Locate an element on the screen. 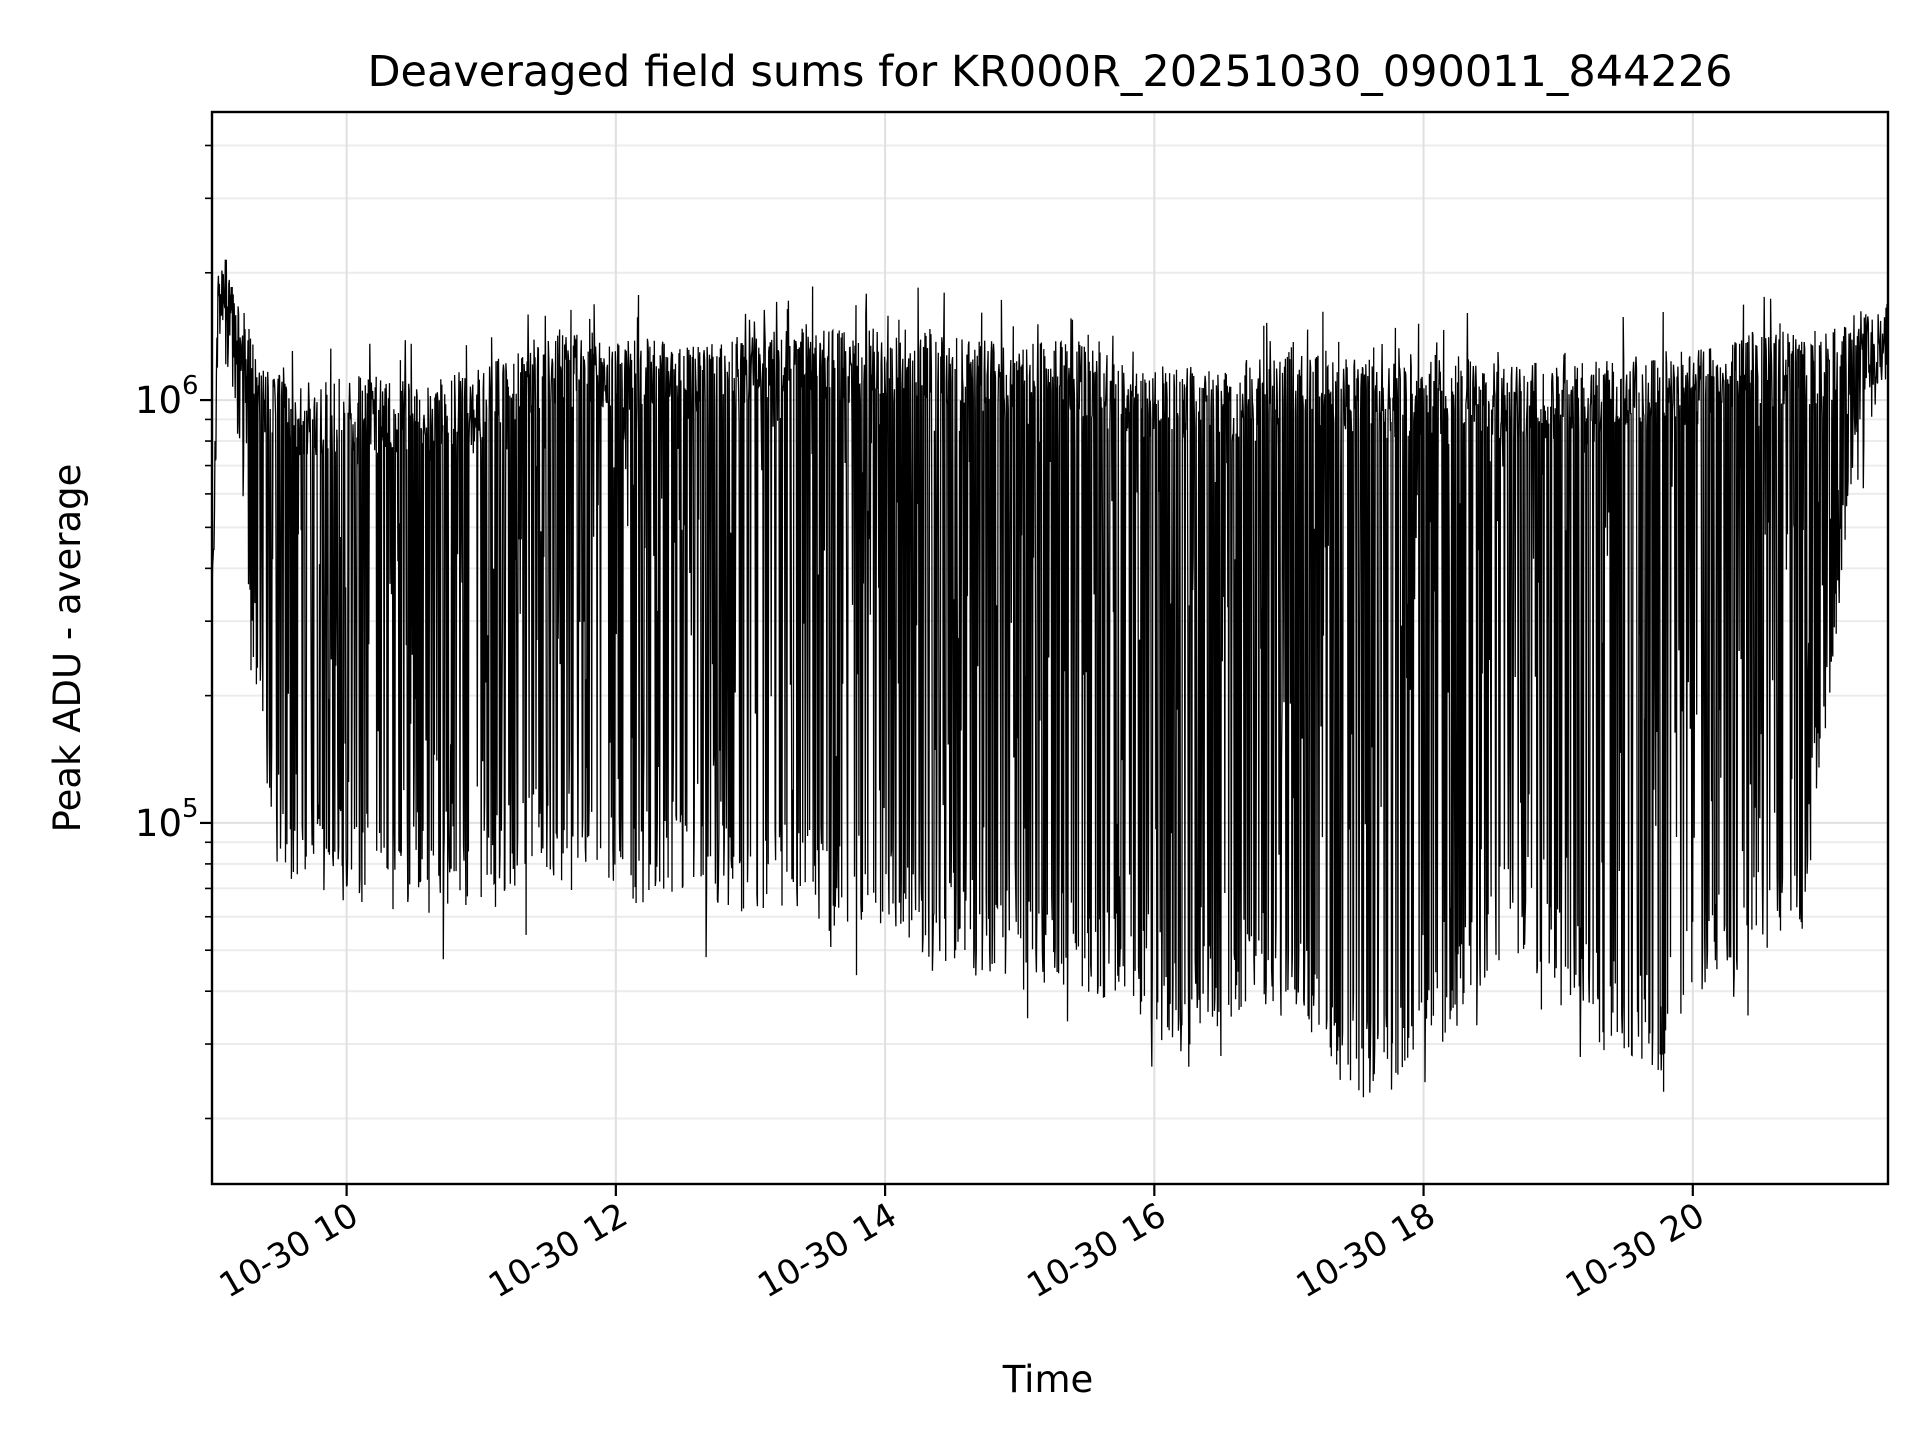 The height and width of the screenshot is (1440, 1920). y-axis-label: Peak ADU - average is located at coordinates (67, 648).